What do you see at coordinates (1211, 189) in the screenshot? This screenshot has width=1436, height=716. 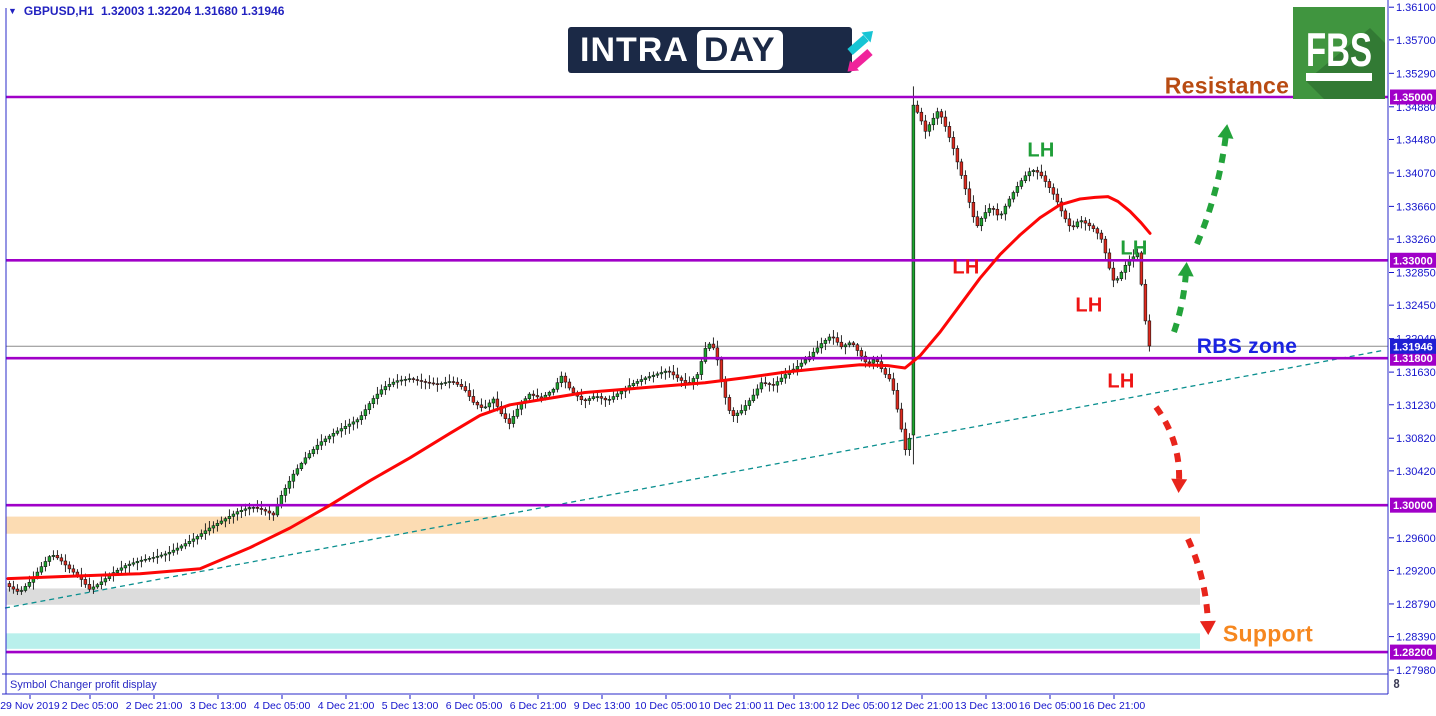 I see `green-arrow-large` at bounding box center [1211, 189].